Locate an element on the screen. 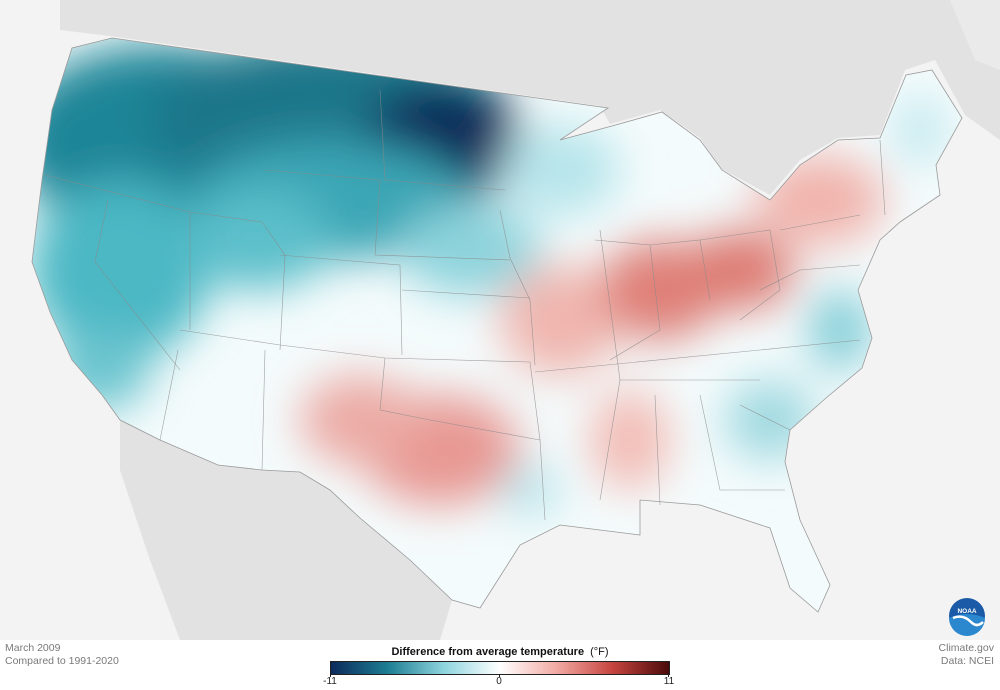  legend-unit: (°F) is located at coordinates (599, 652).